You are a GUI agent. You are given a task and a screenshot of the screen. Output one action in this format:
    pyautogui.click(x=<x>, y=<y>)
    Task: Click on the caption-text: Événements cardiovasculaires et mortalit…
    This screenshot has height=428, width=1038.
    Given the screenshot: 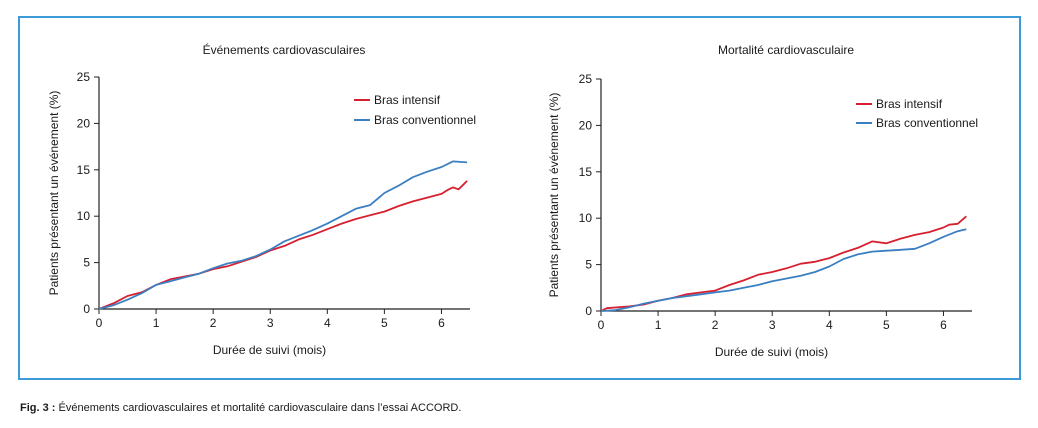 What is the action you would take?
    pyautogui.click(x=260, y=408)
    